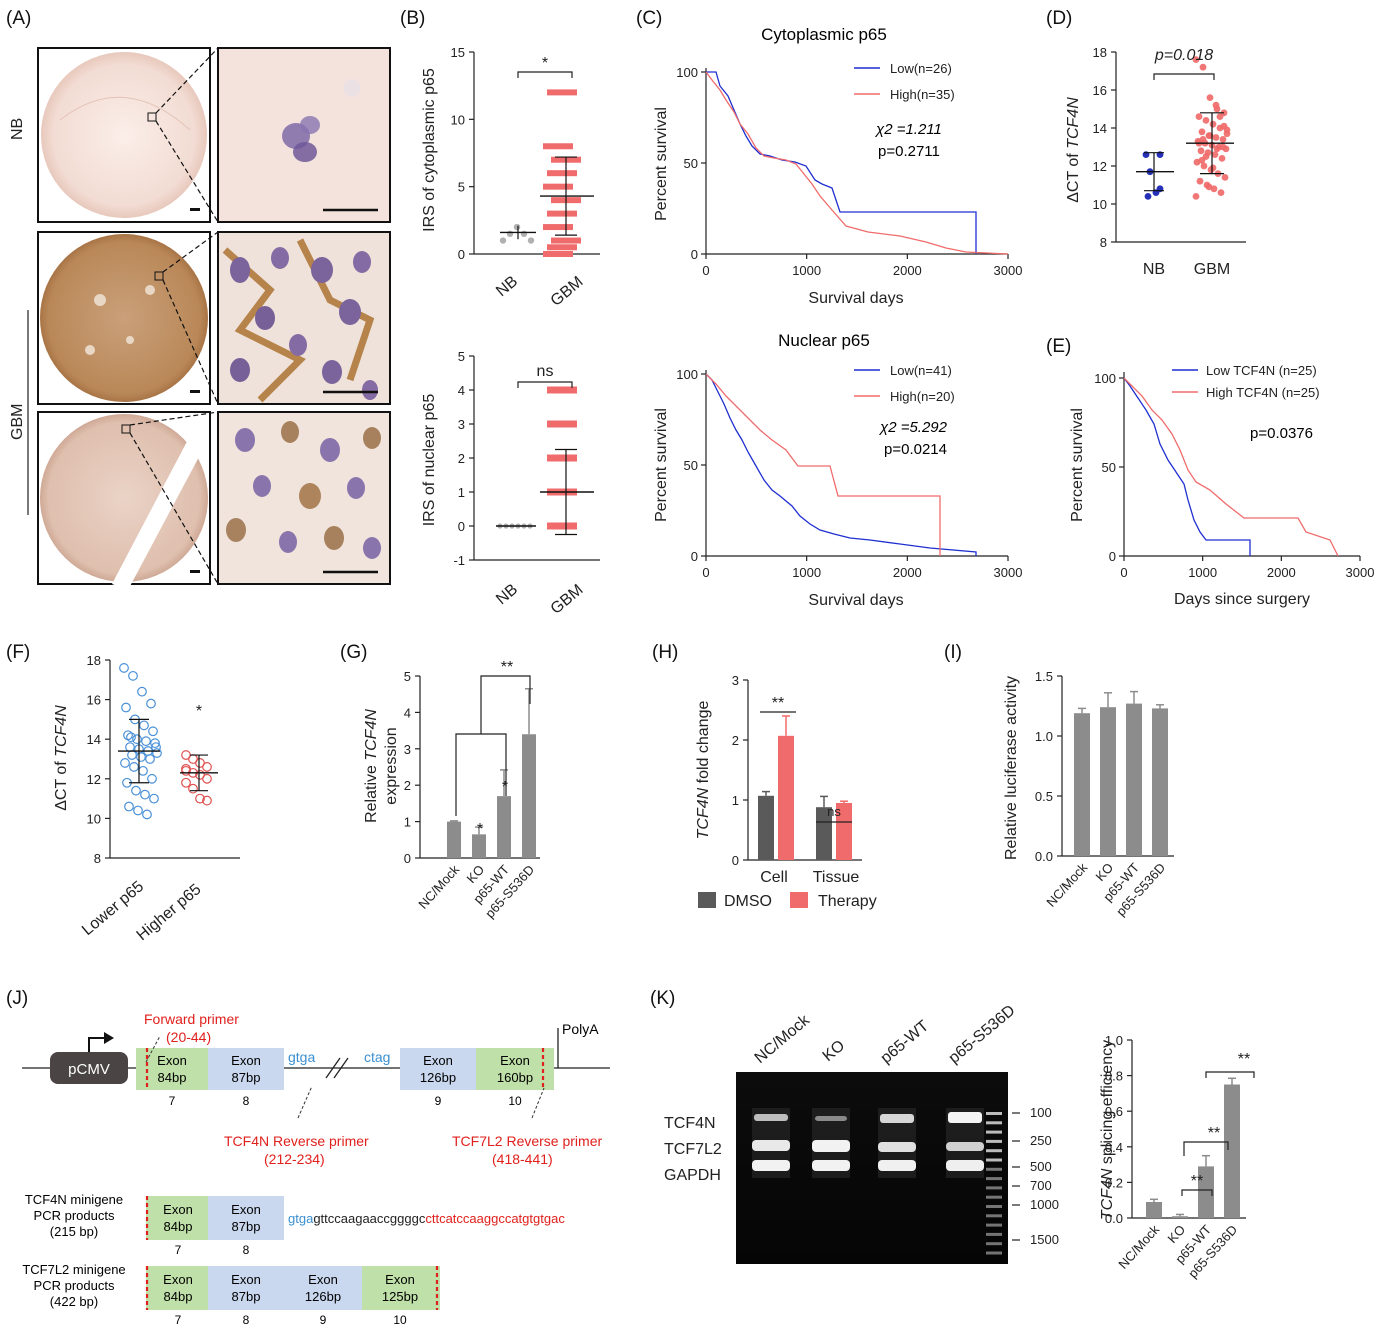  Describe the element at coordinates (199, 711) in the screenshot. I see `f-sig: *` at that location.